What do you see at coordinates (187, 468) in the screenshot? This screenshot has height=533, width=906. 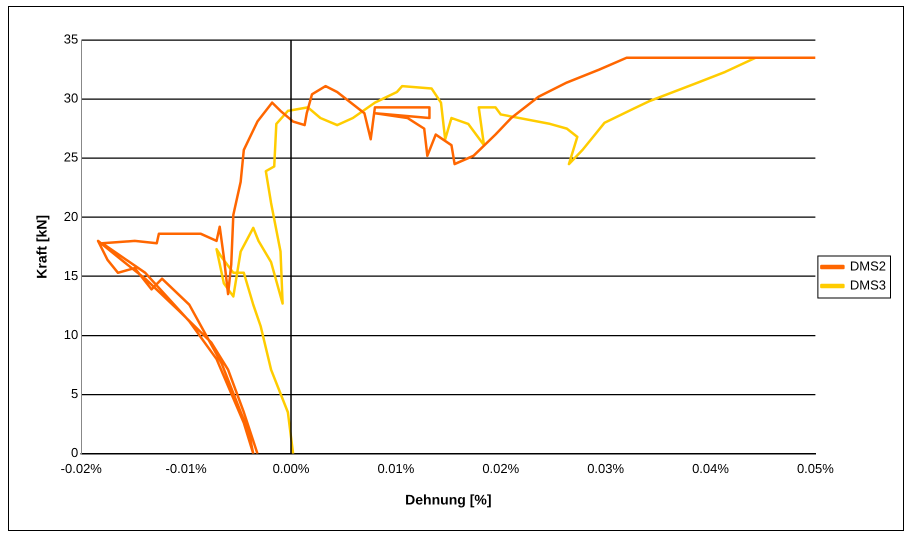 I see `x-tick-label: -0.01%` at bounding box center [187, 468].